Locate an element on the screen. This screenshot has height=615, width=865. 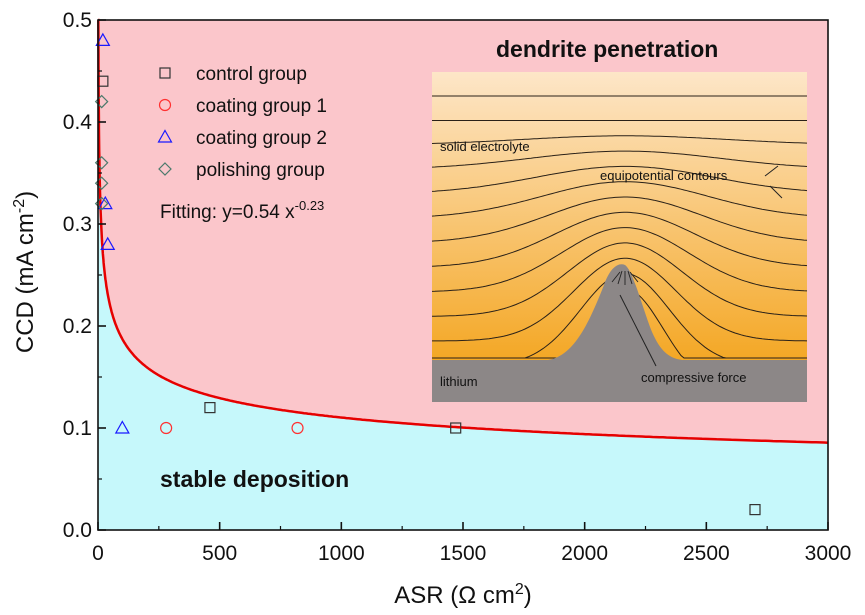
legend-label: coating group 1 is located at coordinates (261, 106).